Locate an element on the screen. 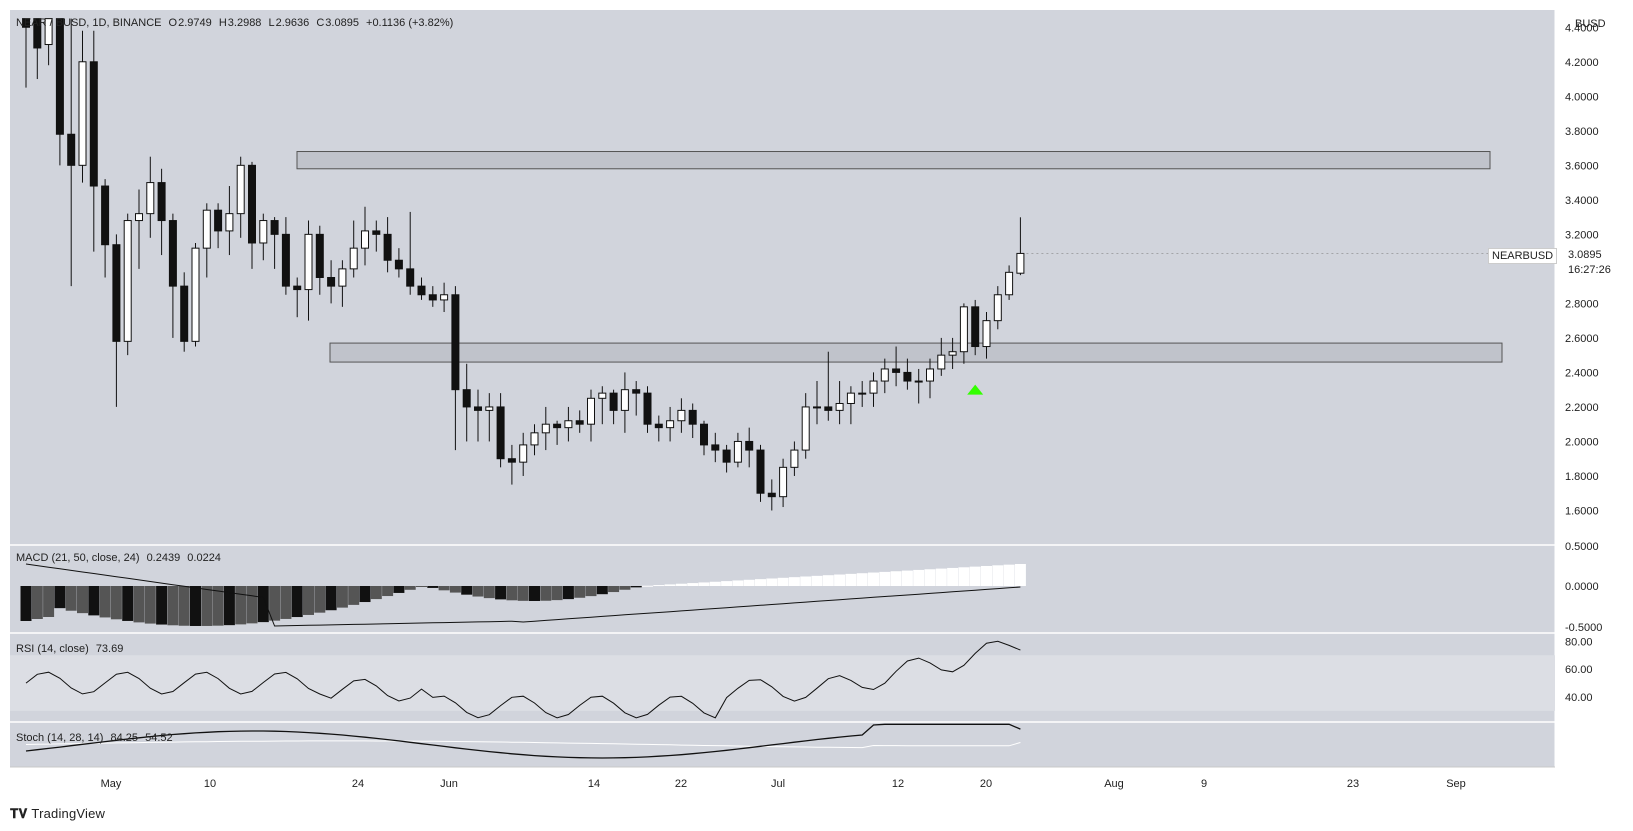 Image resolution: width=1633 pixels, height=831 pixels. macd-signal-line is located at coordinates (523, 595).